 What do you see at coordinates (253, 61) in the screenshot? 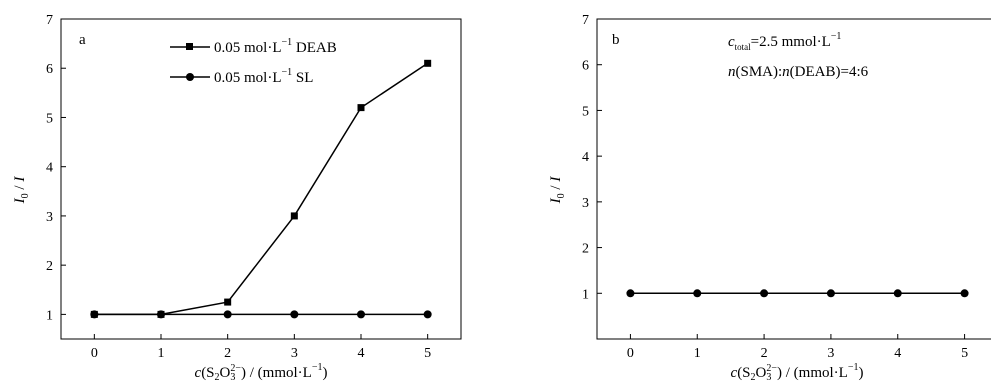
I see `panel-a-legend: 0.05 mol·L−1 DEAB 0.05 mol·L−1 SL` at bounding box center [253, 61].